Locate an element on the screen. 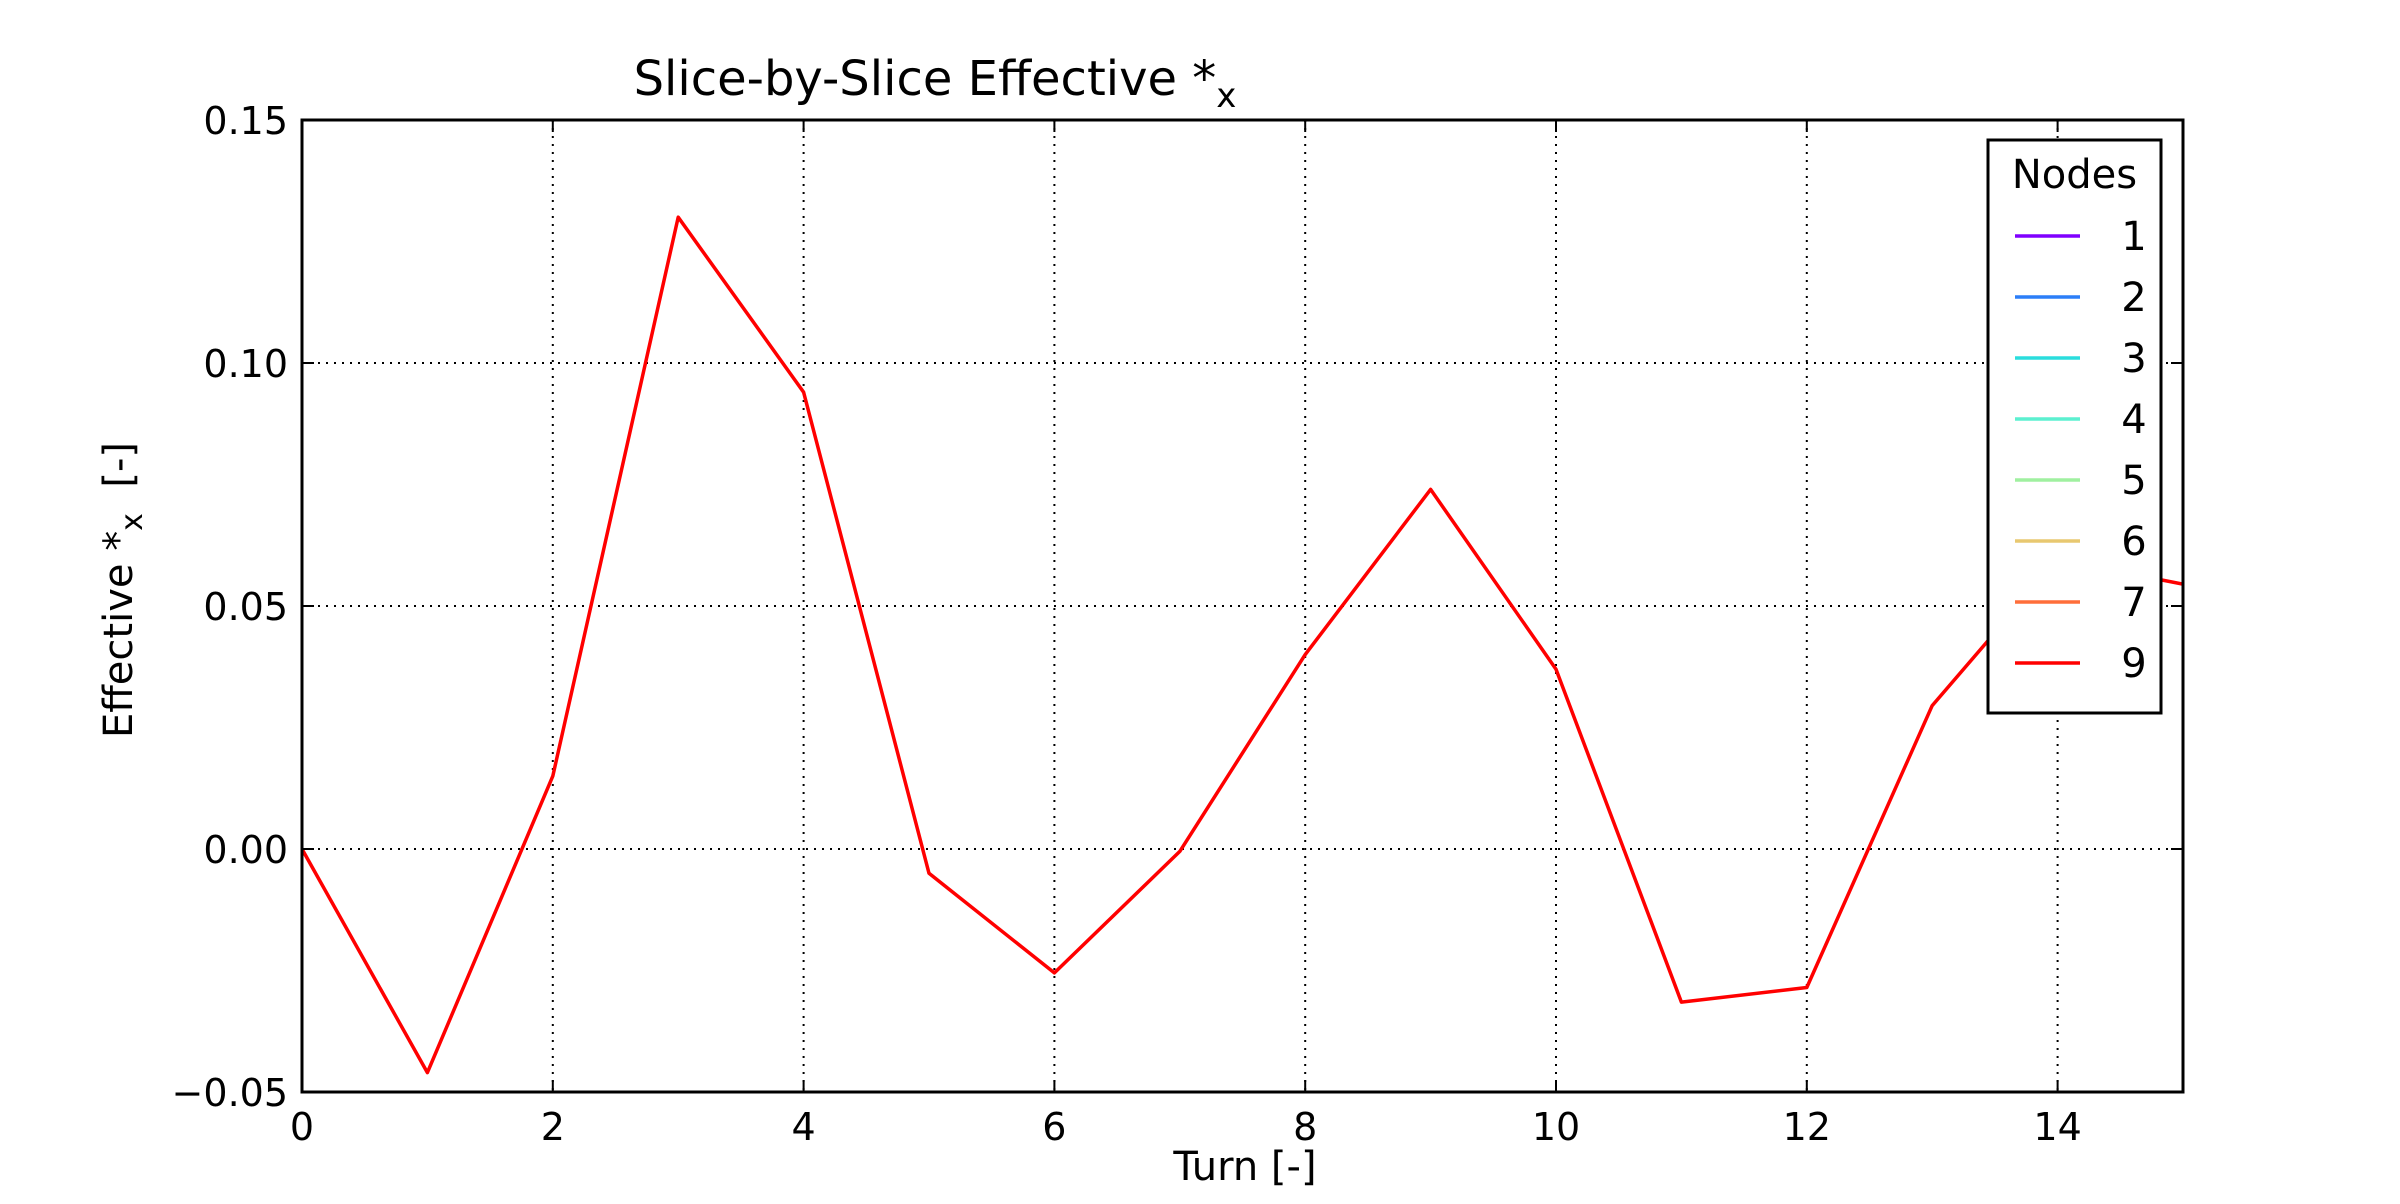 Image resolution: width=2400 pixels, height=1204 pixels. y-tick-label: 0.05 is located at coordinates (245, 607).